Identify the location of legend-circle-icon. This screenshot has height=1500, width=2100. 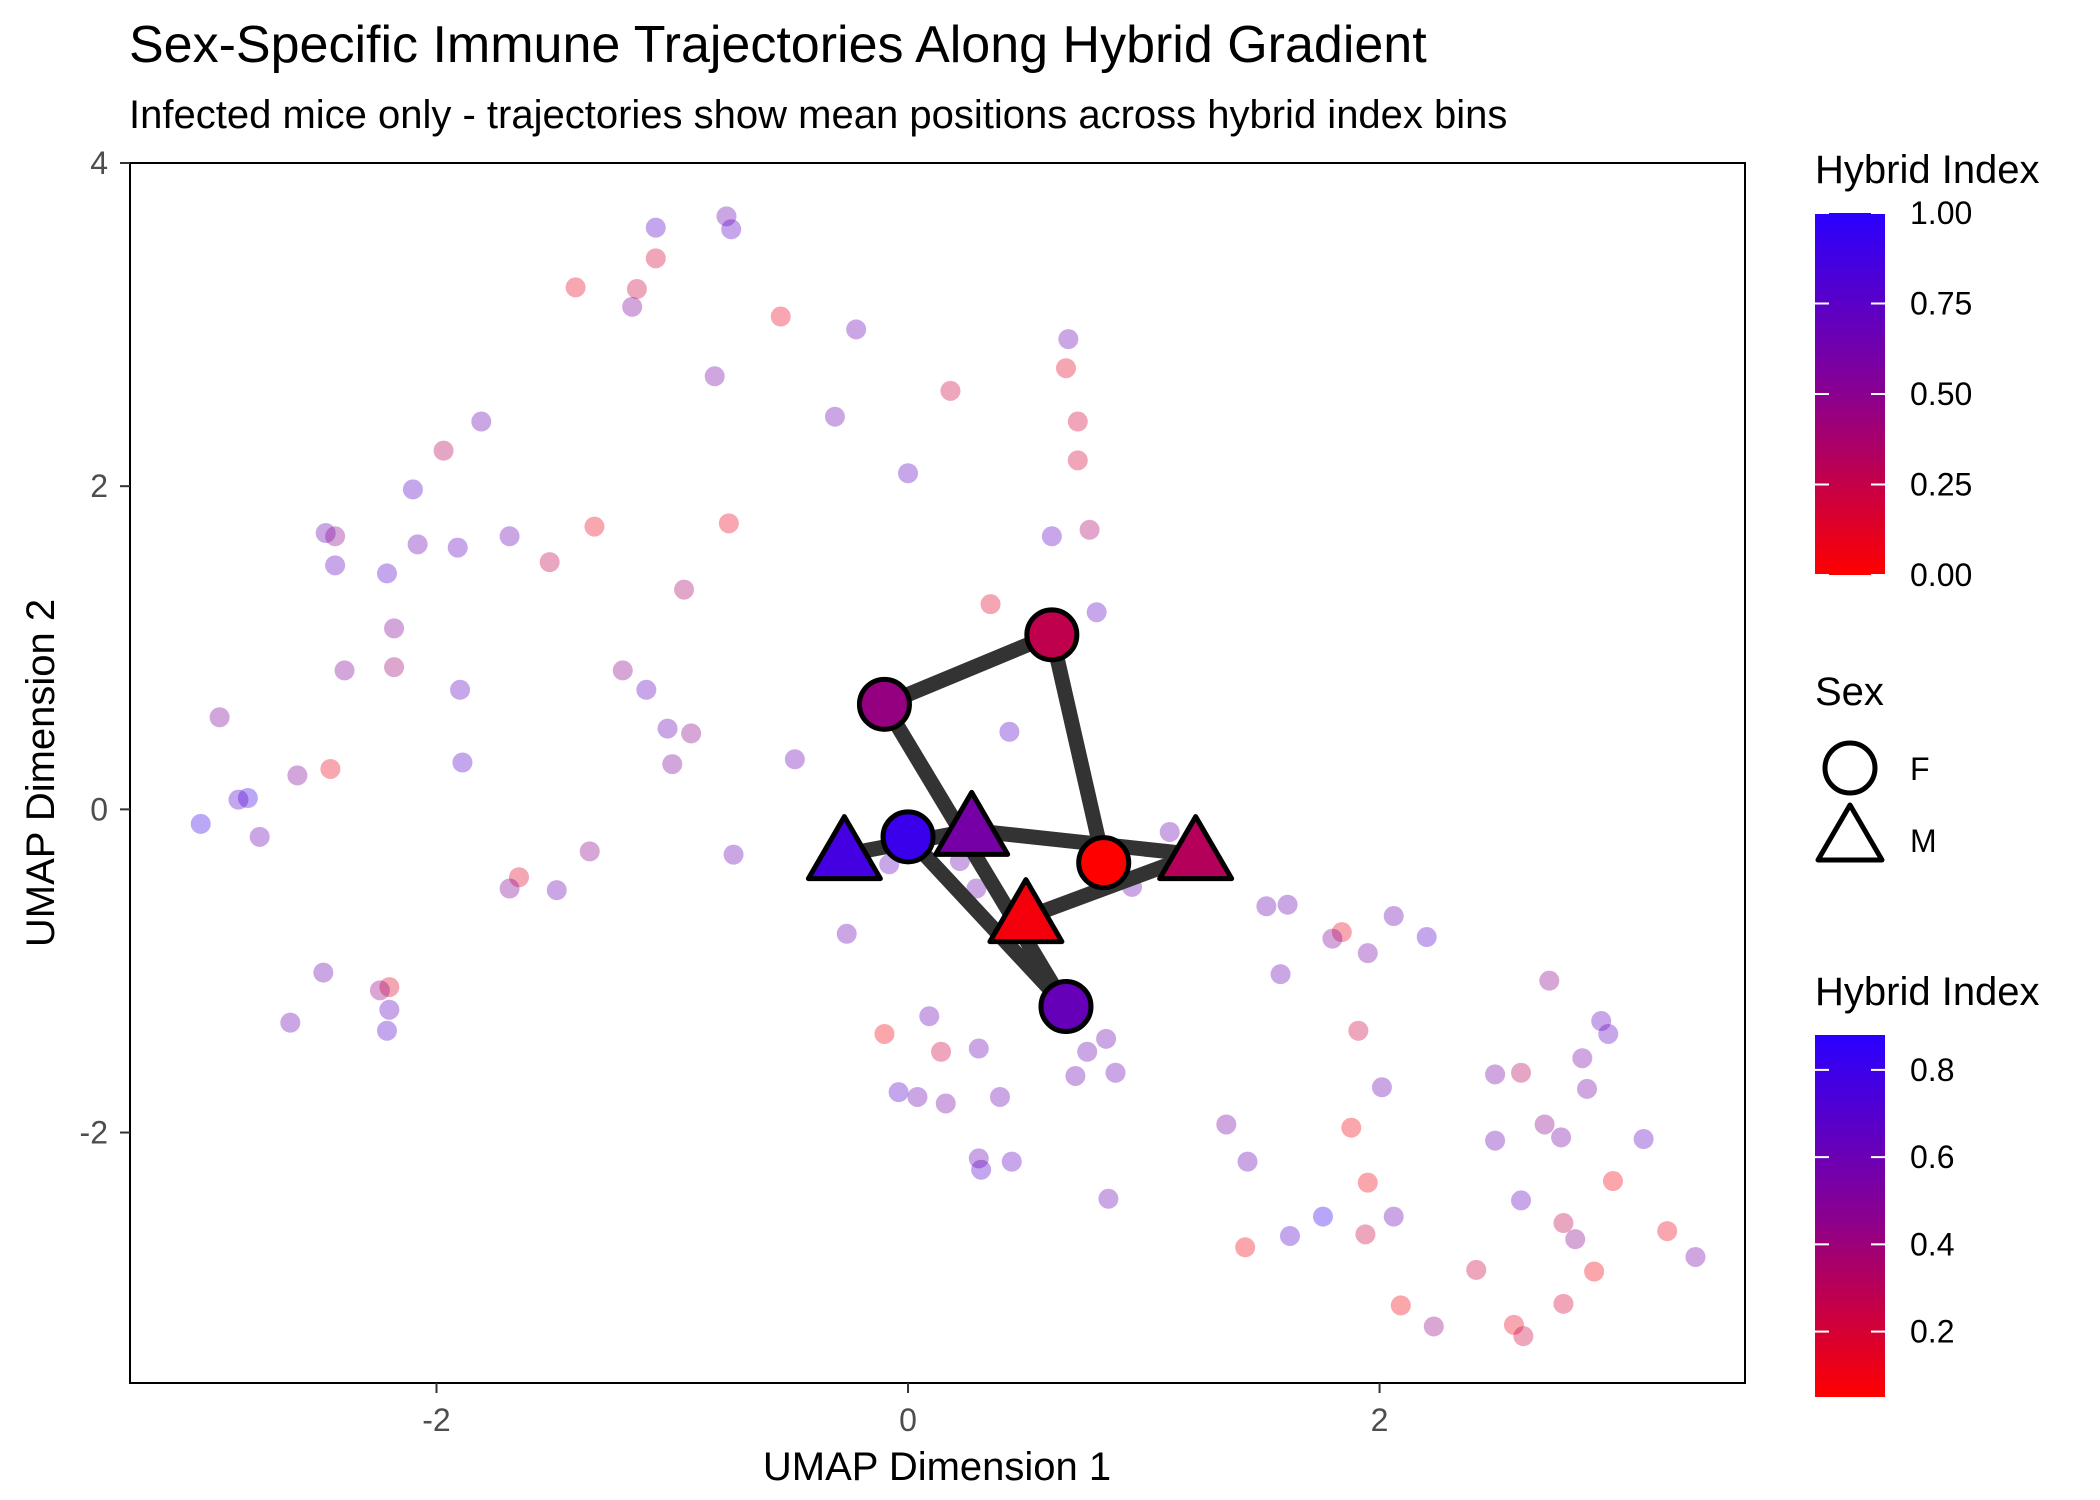
(1850, 768).